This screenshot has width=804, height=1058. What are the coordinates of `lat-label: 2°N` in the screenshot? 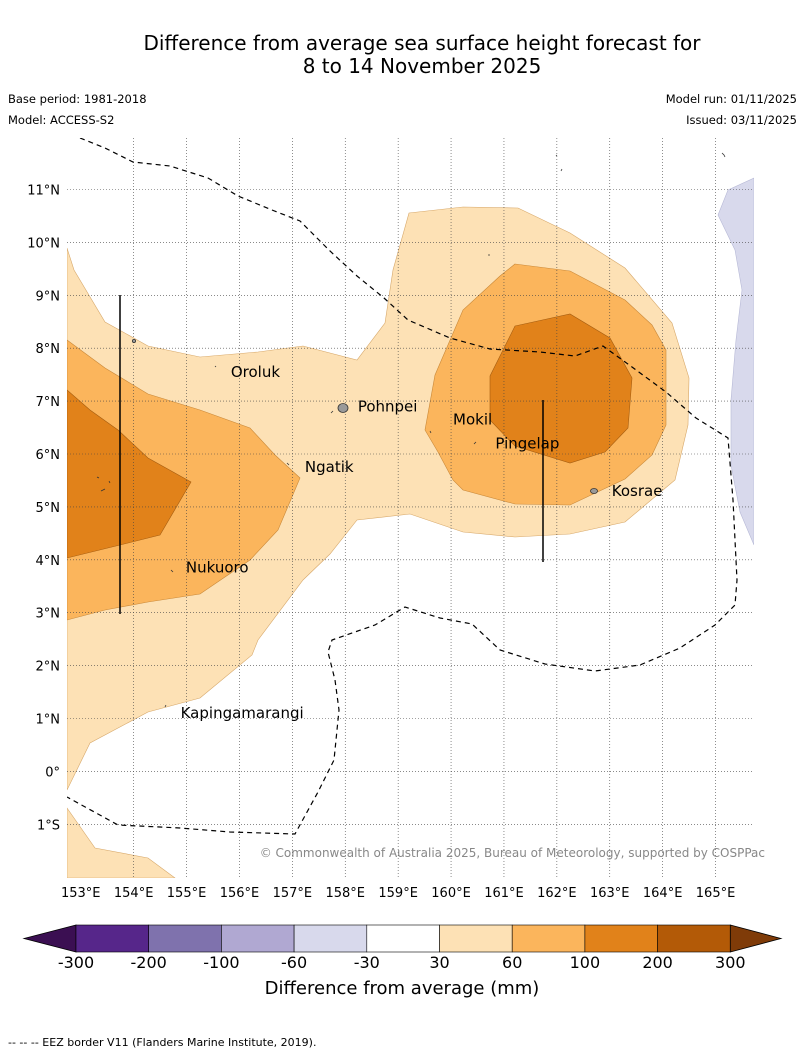 It's located at (48, 667).